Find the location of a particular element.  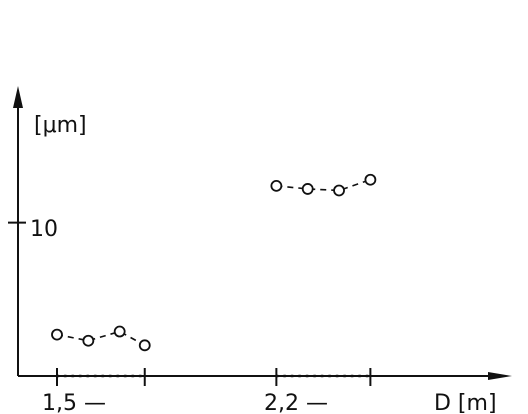

y-tick-label-10: 10 is located at coordinates (44, 229).